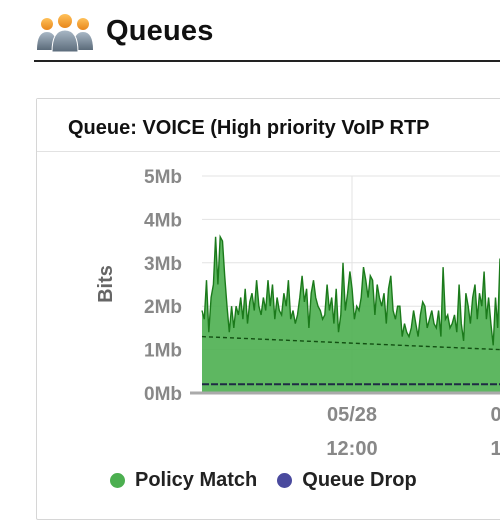 Image resolution: width=500 pixels, height=520 pixels. Describe the element at coordinates (163, 220) in the screenshot. I see `y-tick-label: 4Mb` at that location.